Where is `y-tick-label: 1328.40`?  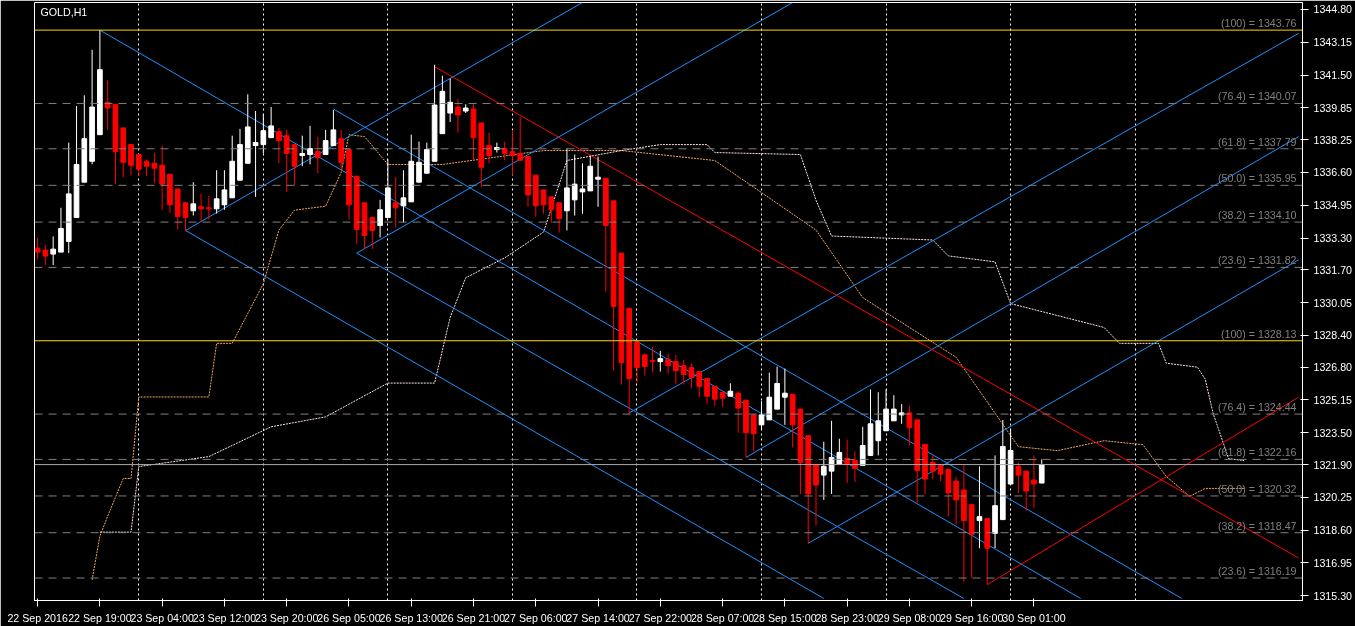
y-tick-label: 1328.40 is located at coordinates (1333, 335).